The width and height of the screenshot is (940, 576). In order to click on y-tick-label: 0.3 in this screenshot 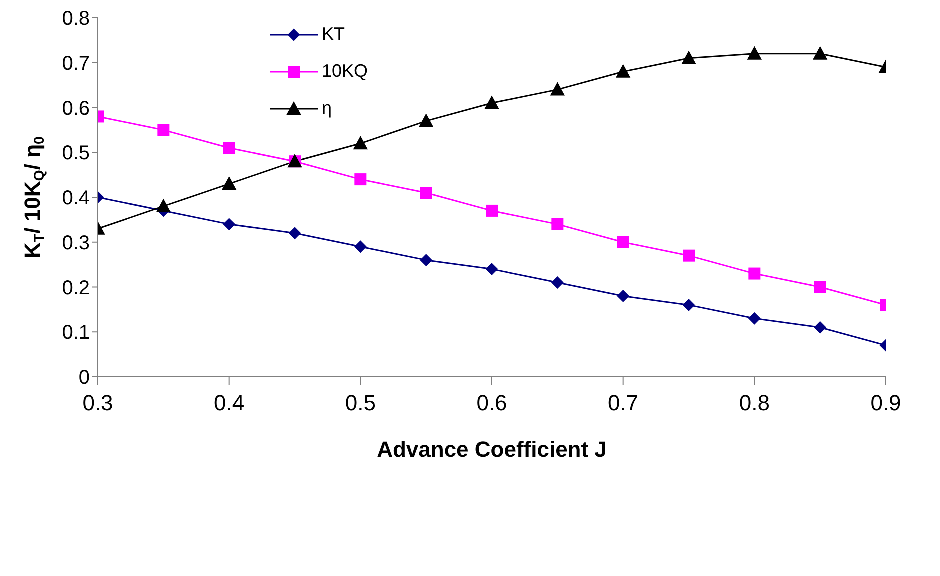, I will do `click(76, 243)`.